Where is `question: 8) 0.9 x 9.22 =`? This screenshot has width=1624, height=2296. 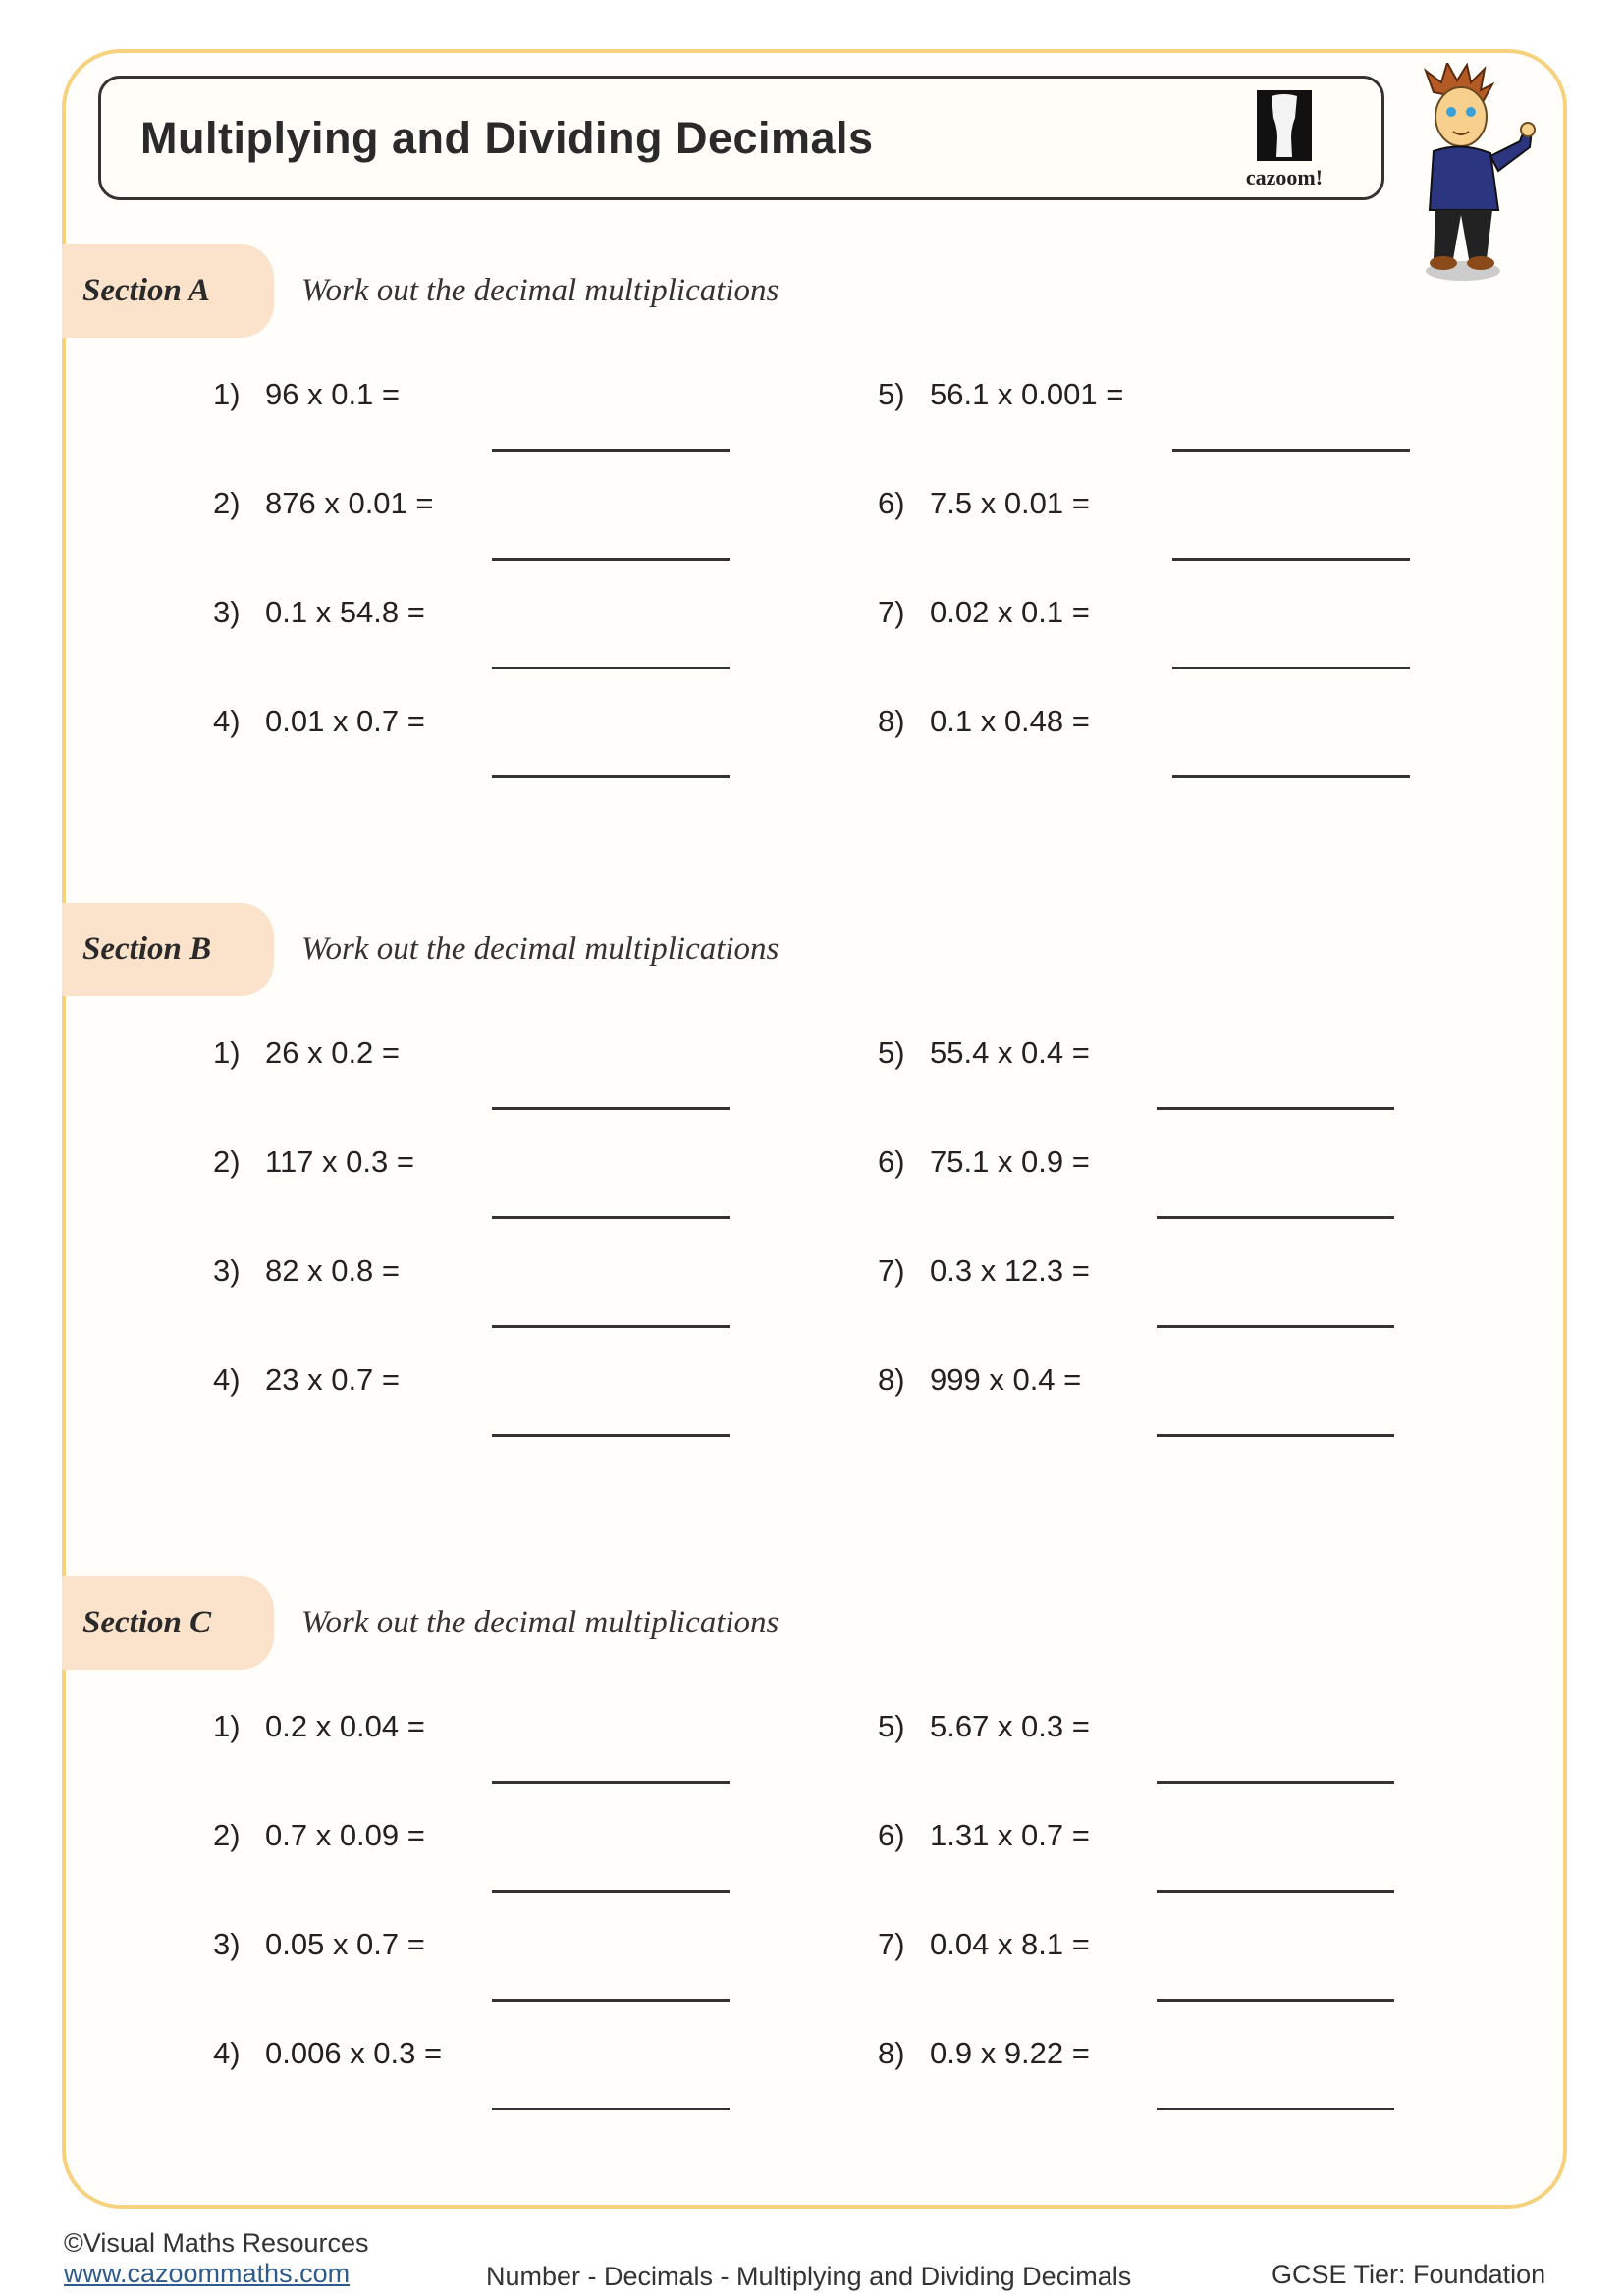 question: 8) 0.9 x 9.22 = is located at coordinates (984, 2053).